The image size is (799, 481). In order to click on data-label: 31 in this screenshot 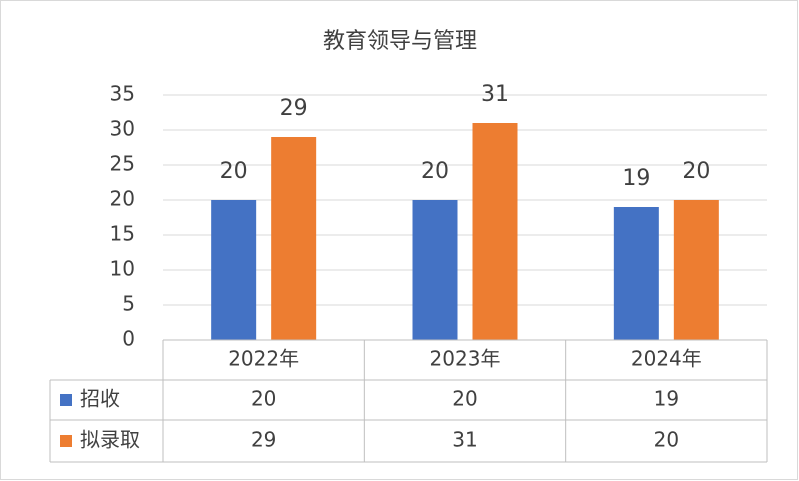, I will do `click(495, 94)`.